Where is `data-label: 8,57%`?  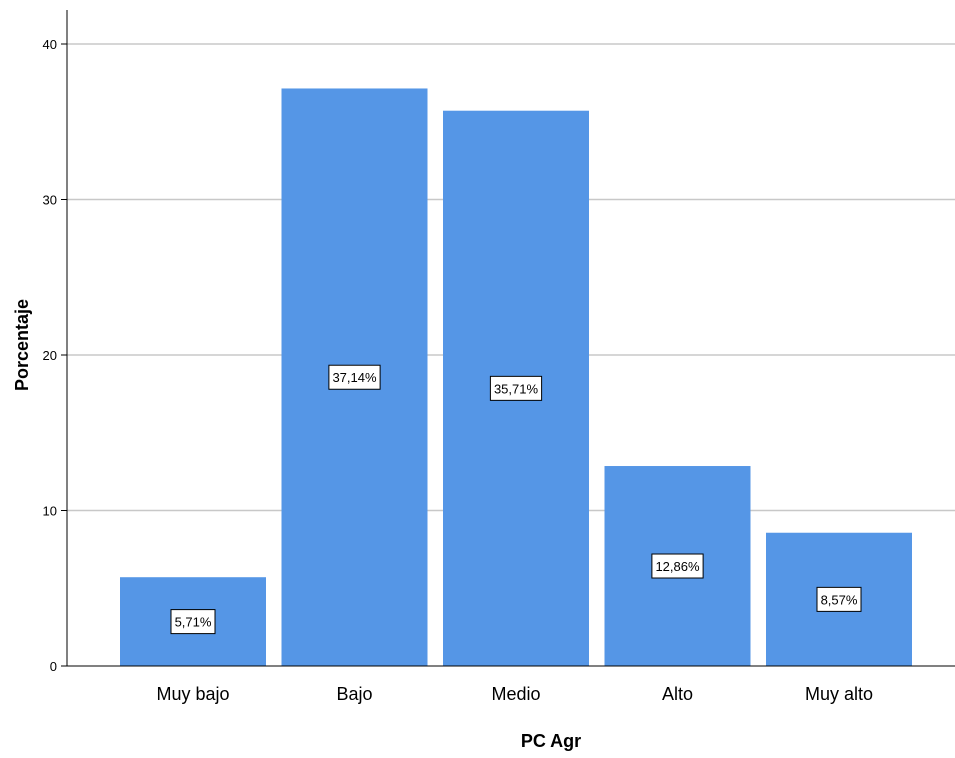 data-label: 8,57% is located at coordinates (839, 599).